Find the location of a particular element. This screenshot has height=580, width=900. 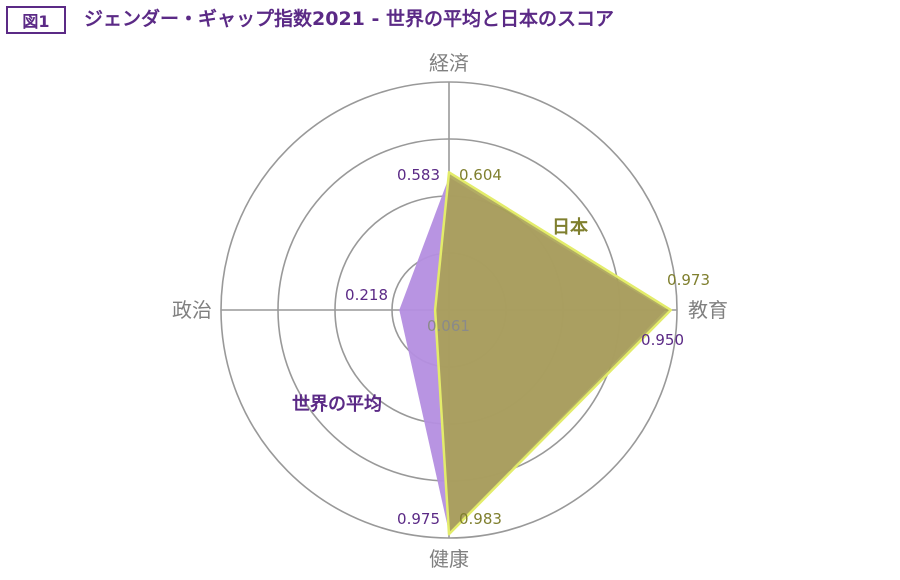

value-label-japan-education: 0.973 is located at coordinates (688, 280).